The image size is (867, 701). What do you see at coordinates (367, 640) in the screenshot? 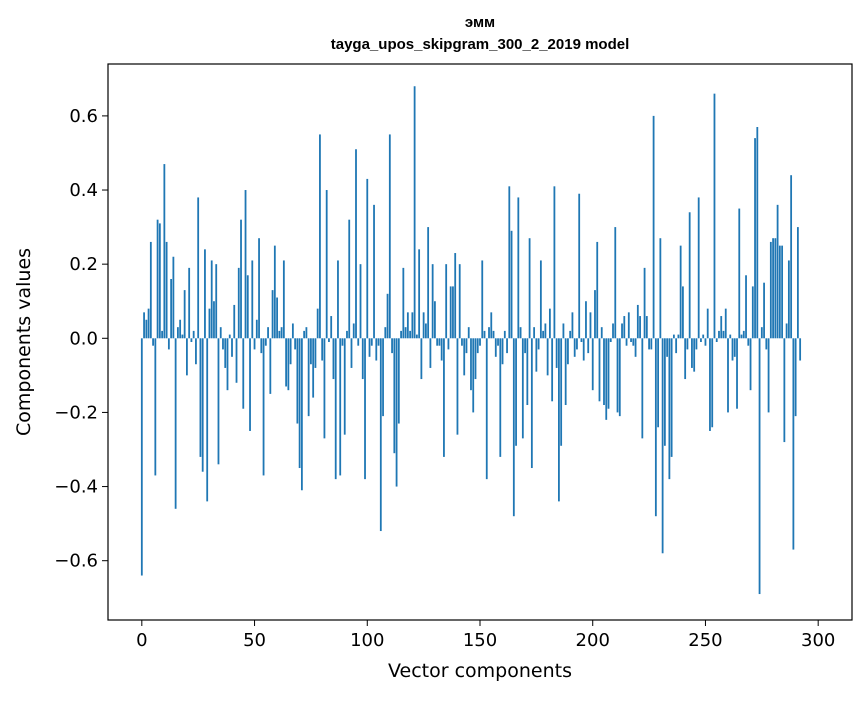
I see `x-tick-label: 100` at bounding box center [367, 640].